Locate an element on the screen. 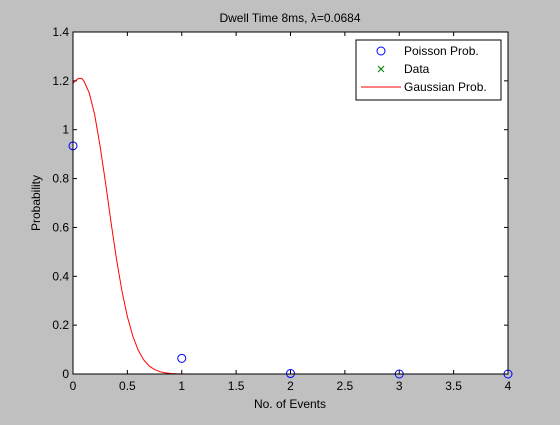  x-tick-label: 3.5 is located at coordinates (453, 386).